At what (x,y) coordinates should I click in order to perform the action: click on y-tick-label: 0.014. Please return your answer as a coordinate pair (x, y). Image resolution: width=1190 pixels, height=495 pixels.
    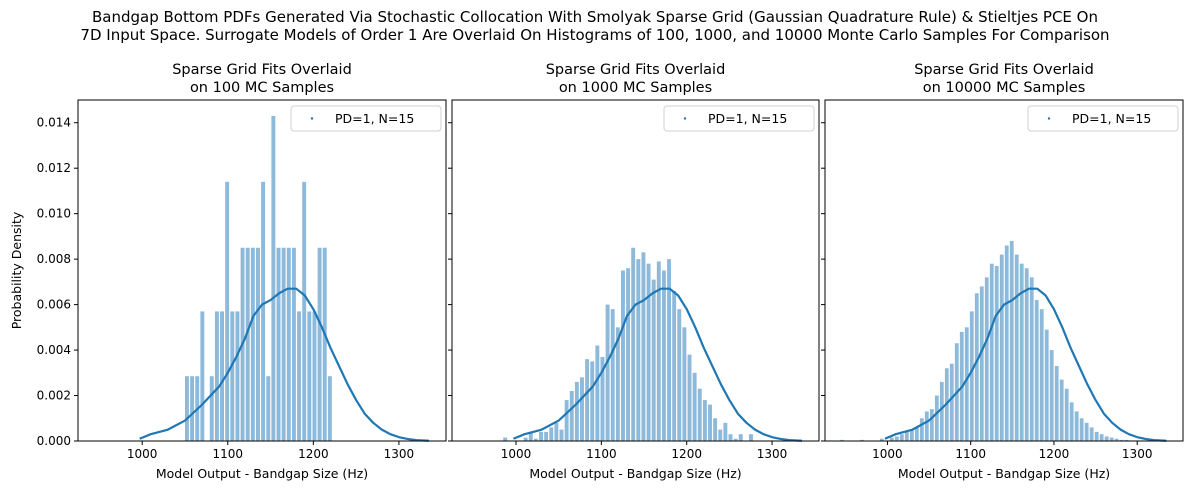
    Looking at the image, I should click on (54, 123).